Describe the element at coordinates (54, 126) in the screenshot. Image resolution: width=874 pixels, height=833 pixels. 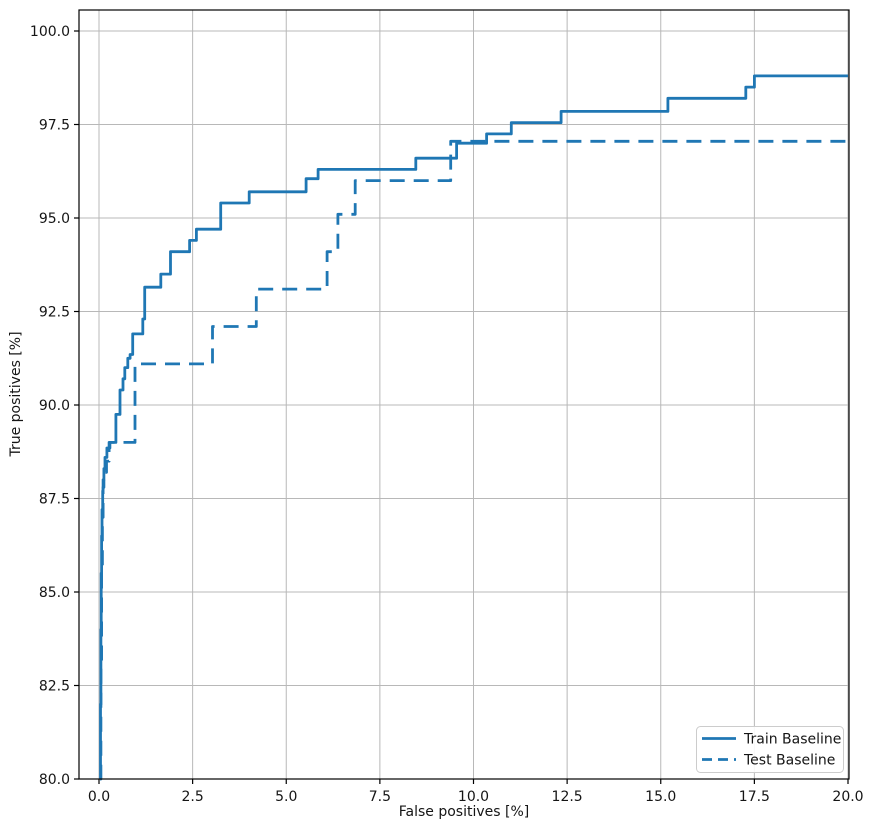
I see `y-tick-label: 97.5` at that location.